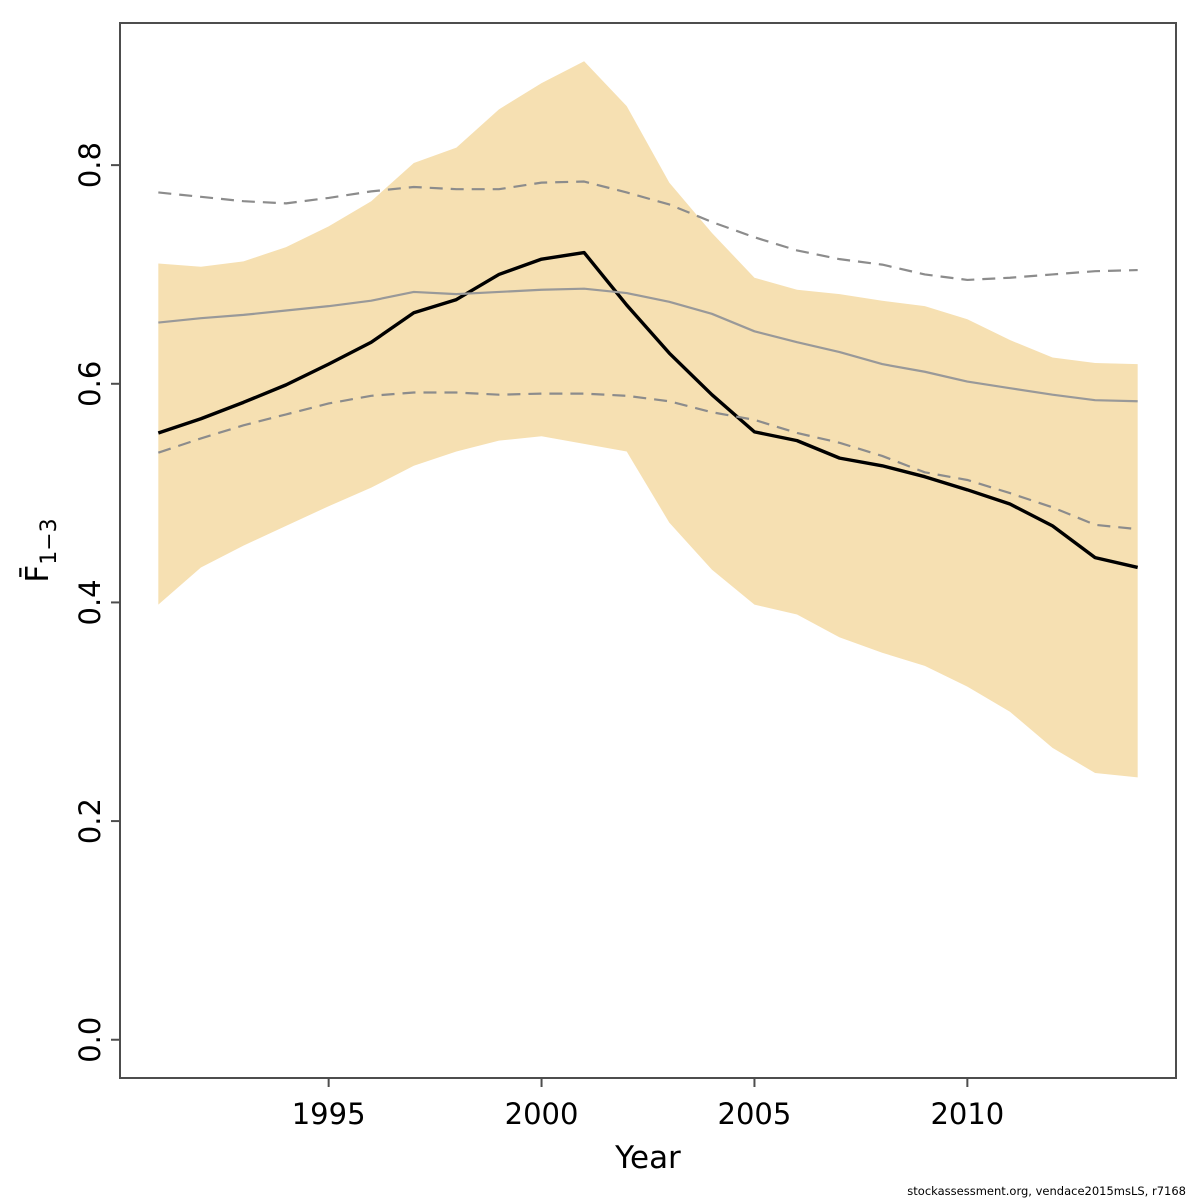 The width and height of the screenshot is (1200, 1200). I want to click on reference-run-fbar-gray, so click(648, 345).